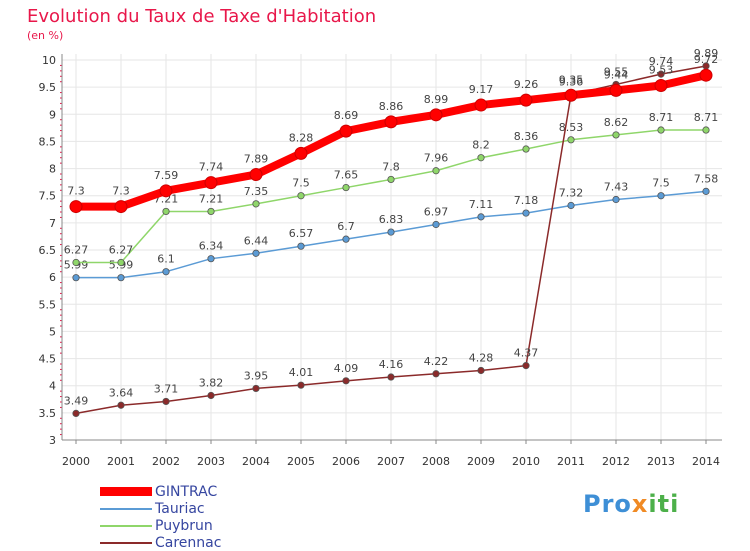 Image resolution: width=750 pixels, height=551 pixels. Describe the element at coordinates (166, 461) in the screenshot. I see `x-tick-label: 2002` at that location.